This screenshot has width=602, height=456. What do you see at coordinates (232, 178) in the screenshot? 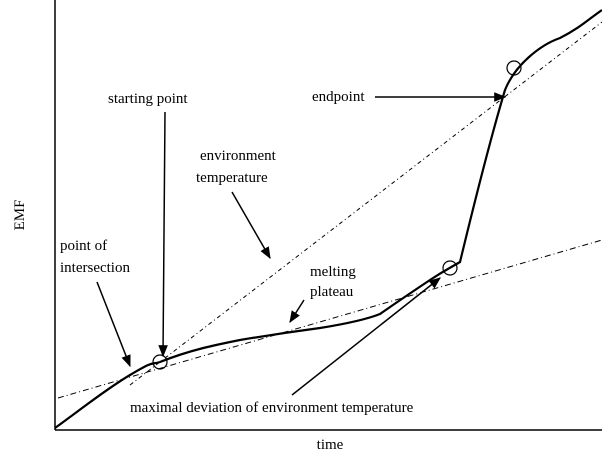
I see `environment-label: temperature` at bounding box center [232, 178].